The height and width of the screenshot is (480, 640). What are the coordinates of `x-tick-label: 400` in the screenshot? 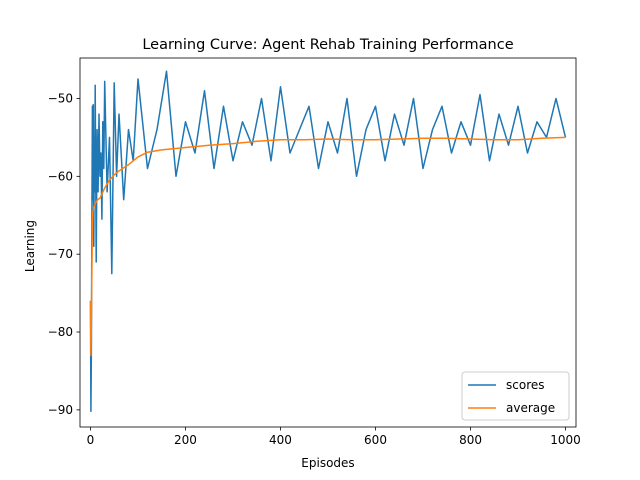 It's located at (280, 440).